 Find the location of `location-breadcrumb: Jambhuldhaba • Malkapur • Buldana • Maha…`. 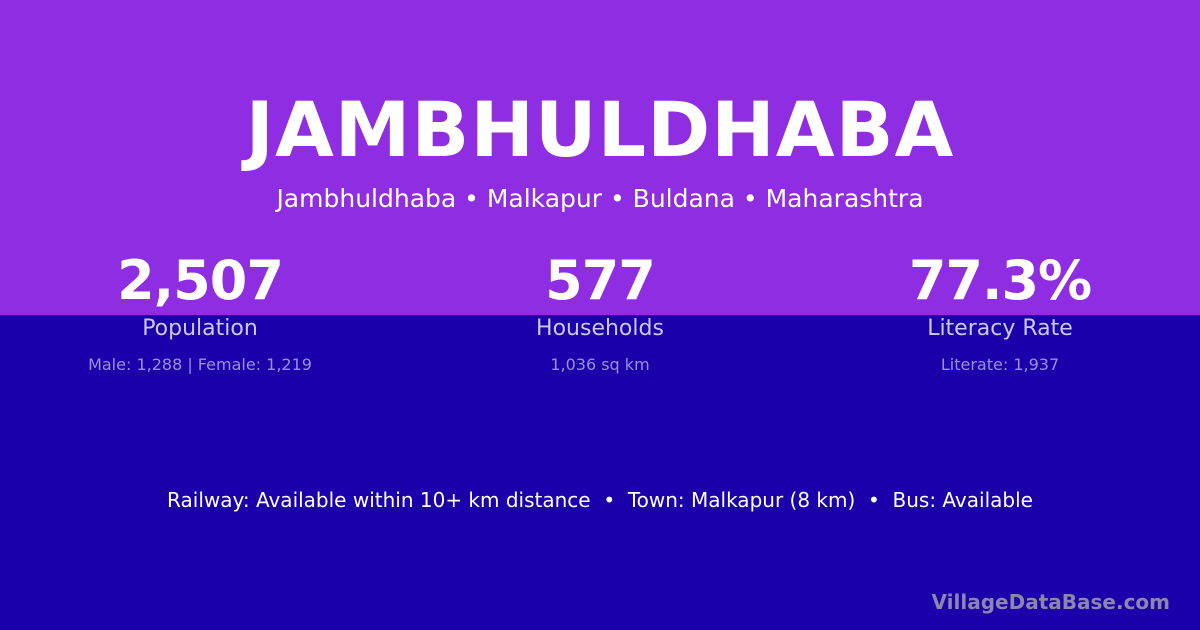

location-breadcrumb: Jambhuldhaba • Malkapur • Buldana • Maha… is located at coordinates (600, 198).